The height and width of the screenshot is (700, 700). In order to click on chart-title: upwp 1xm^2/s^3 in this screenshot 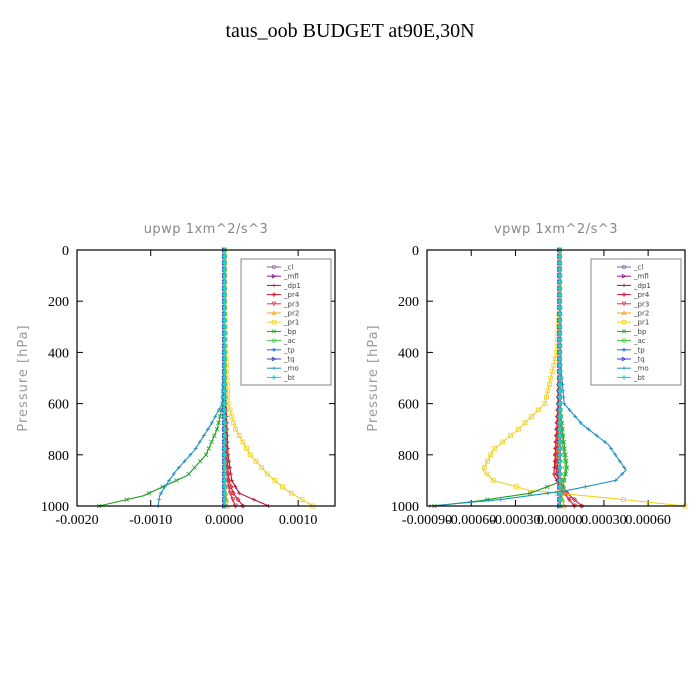, I will do `click(206, 229)`.